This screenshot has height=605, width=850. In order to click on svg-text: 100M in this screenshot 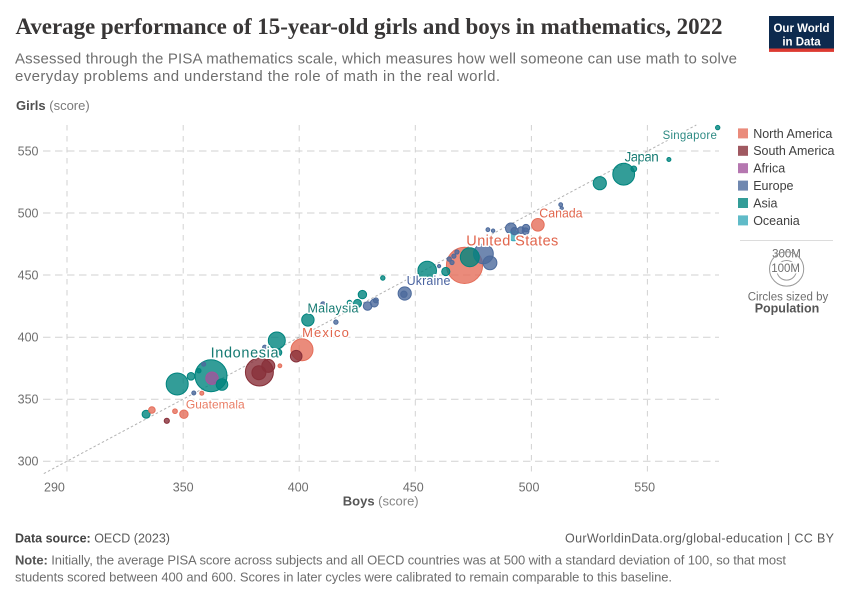, I will do `click(785, 269)`.